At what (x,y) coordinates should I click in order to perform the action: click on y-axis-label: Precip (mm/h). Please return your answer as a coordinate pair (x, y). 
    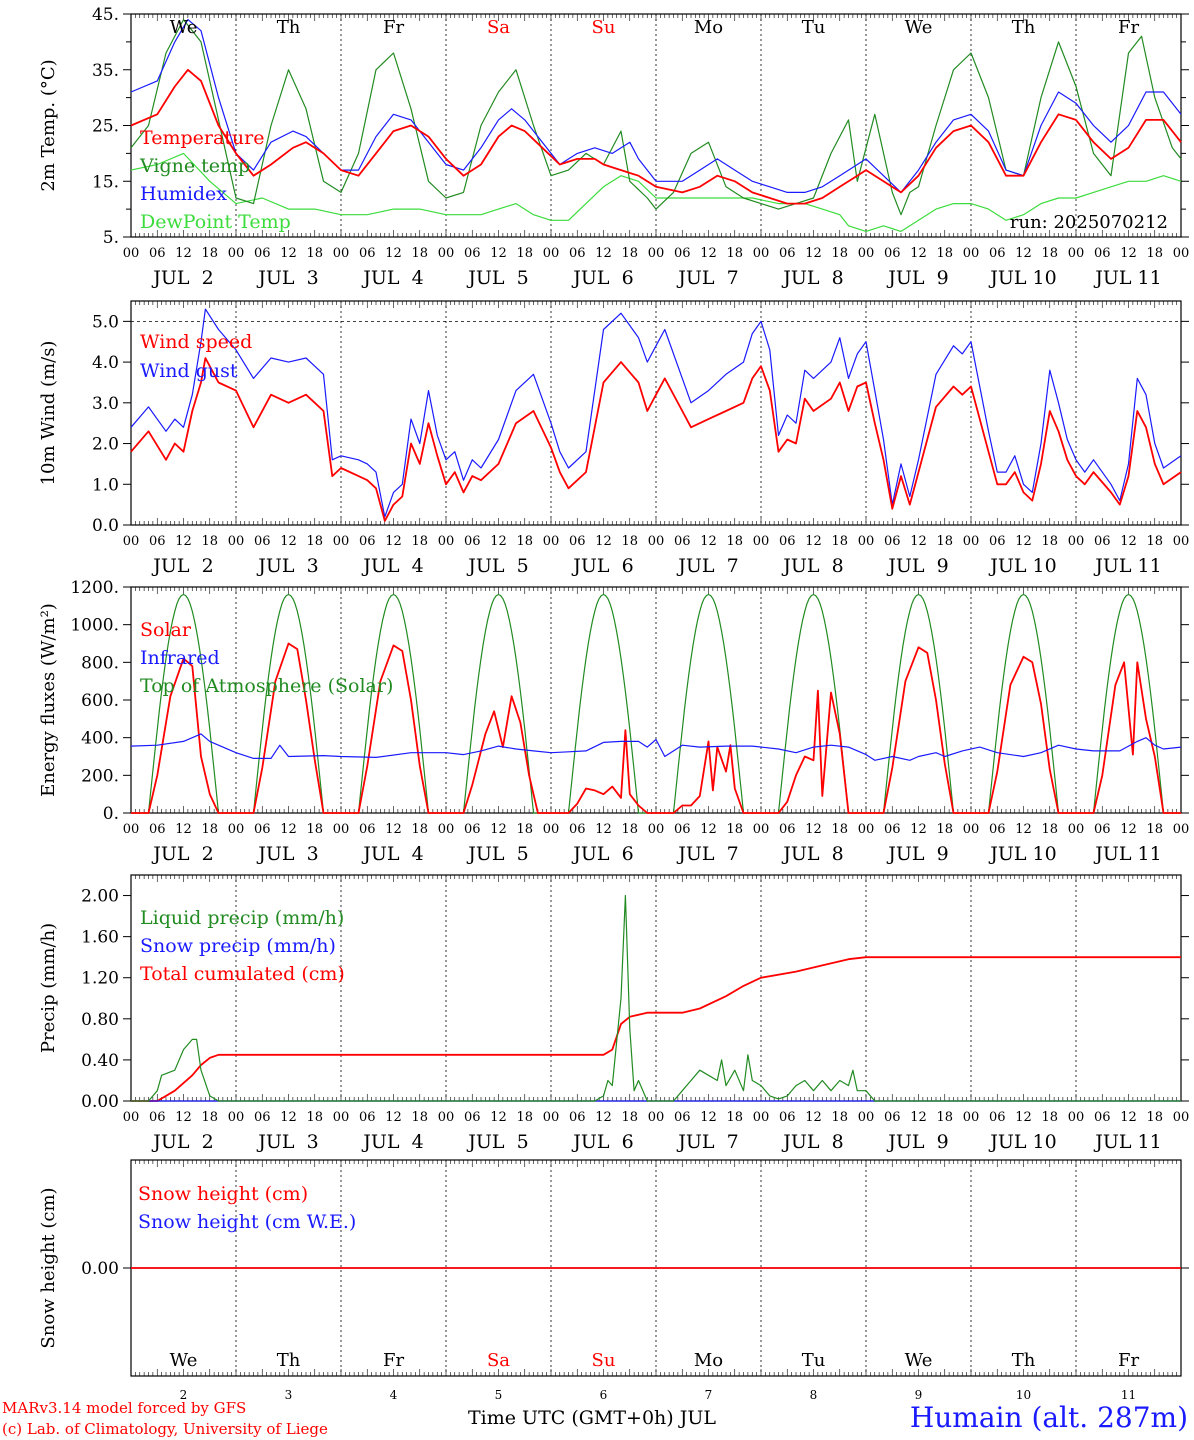
    Looking at the image, I should click on (48, 988).